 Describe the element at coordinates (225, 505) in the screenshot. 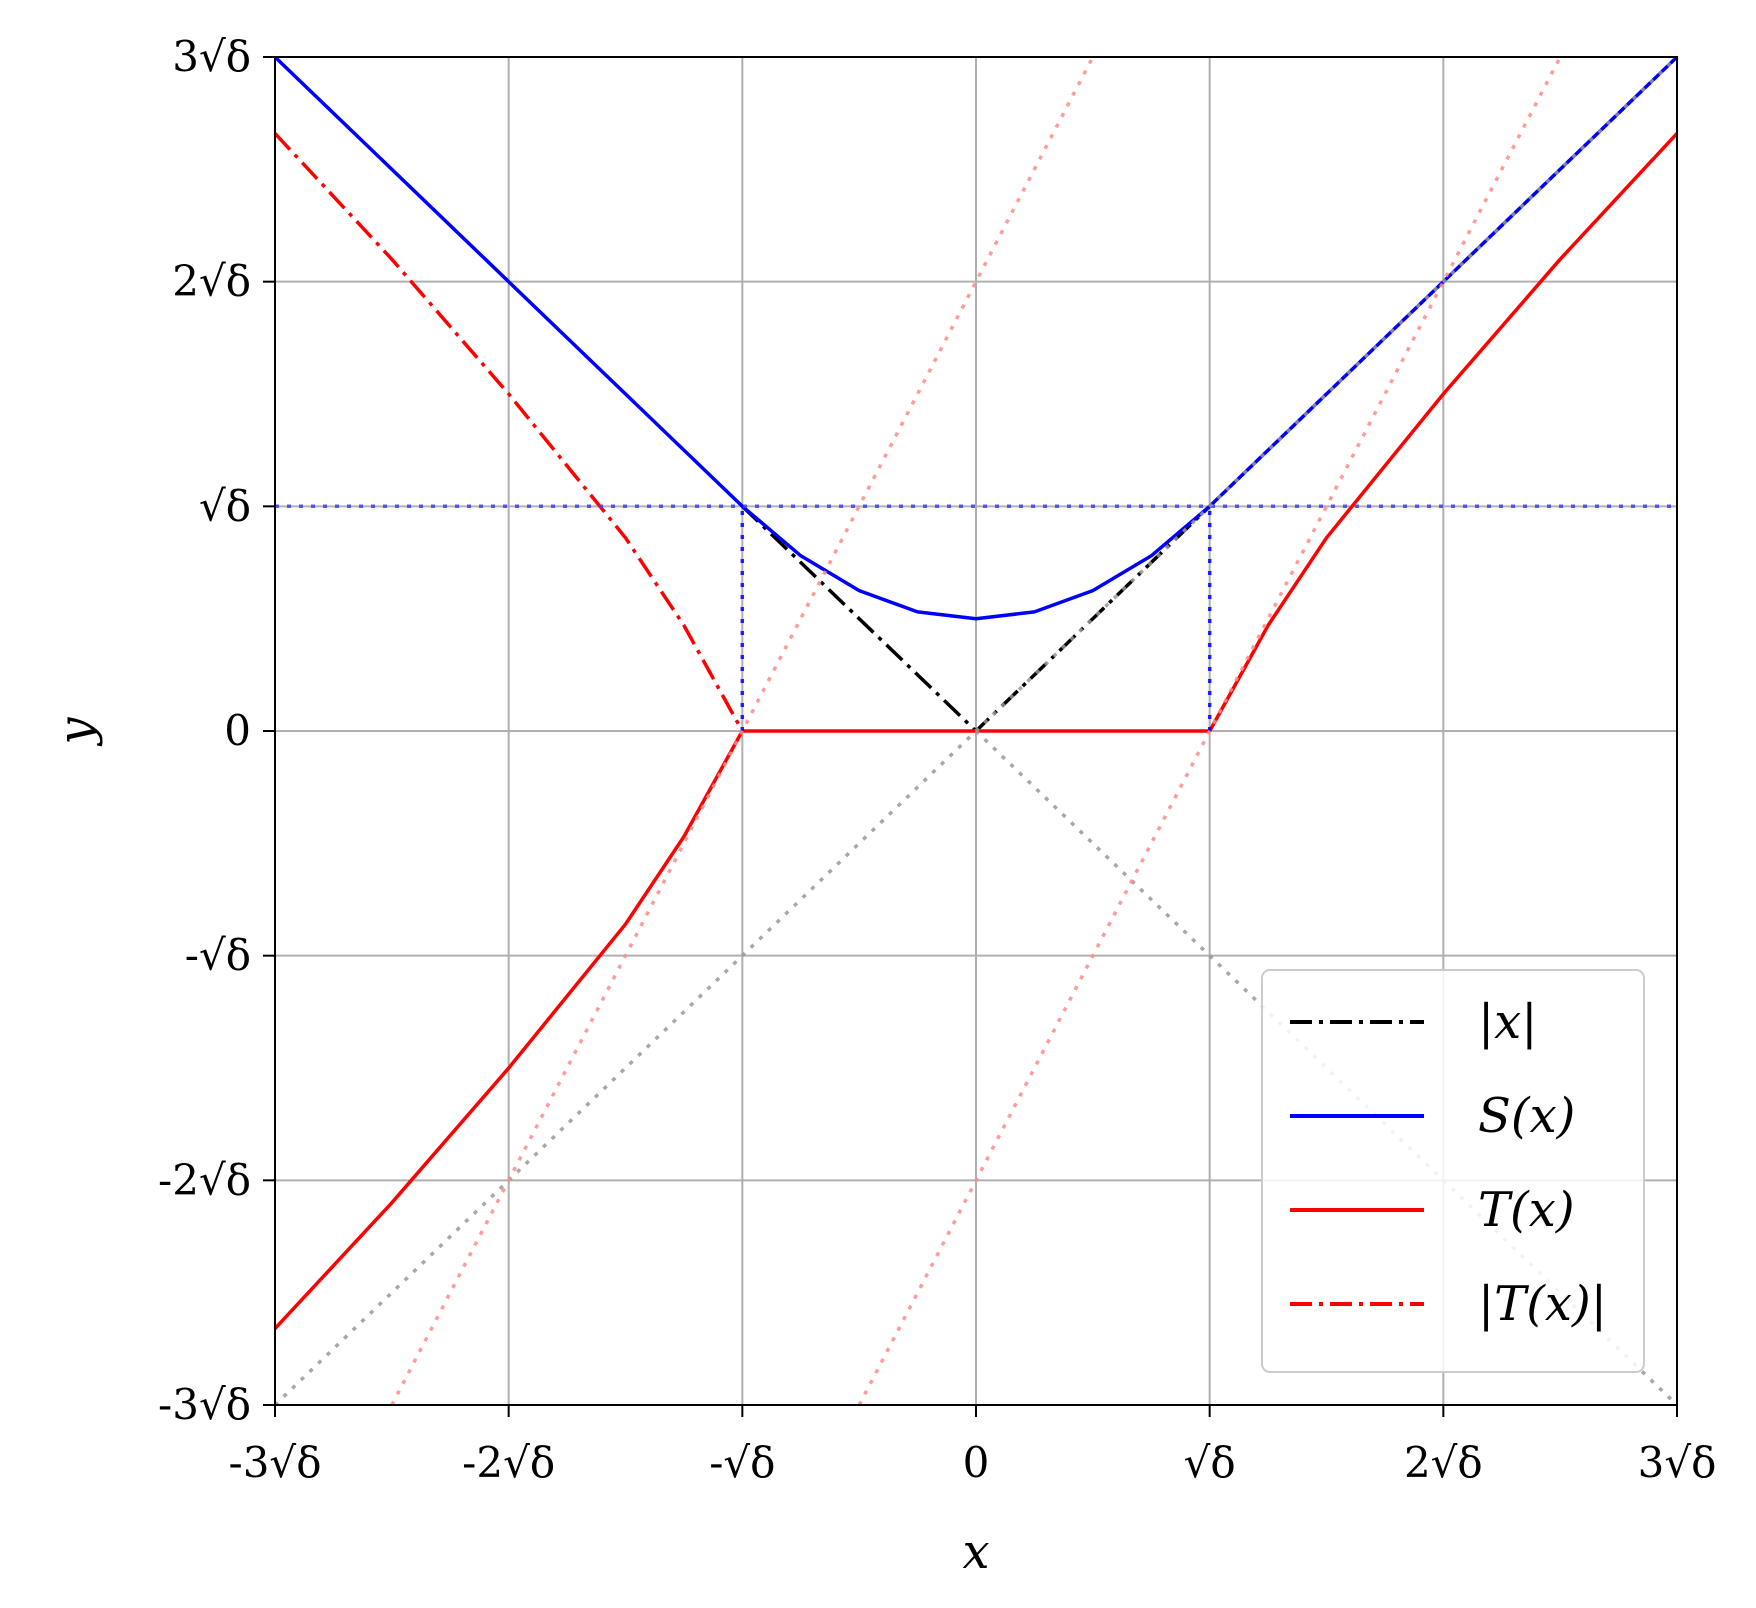

I see `y-tick-label-4: √δ` at that location.